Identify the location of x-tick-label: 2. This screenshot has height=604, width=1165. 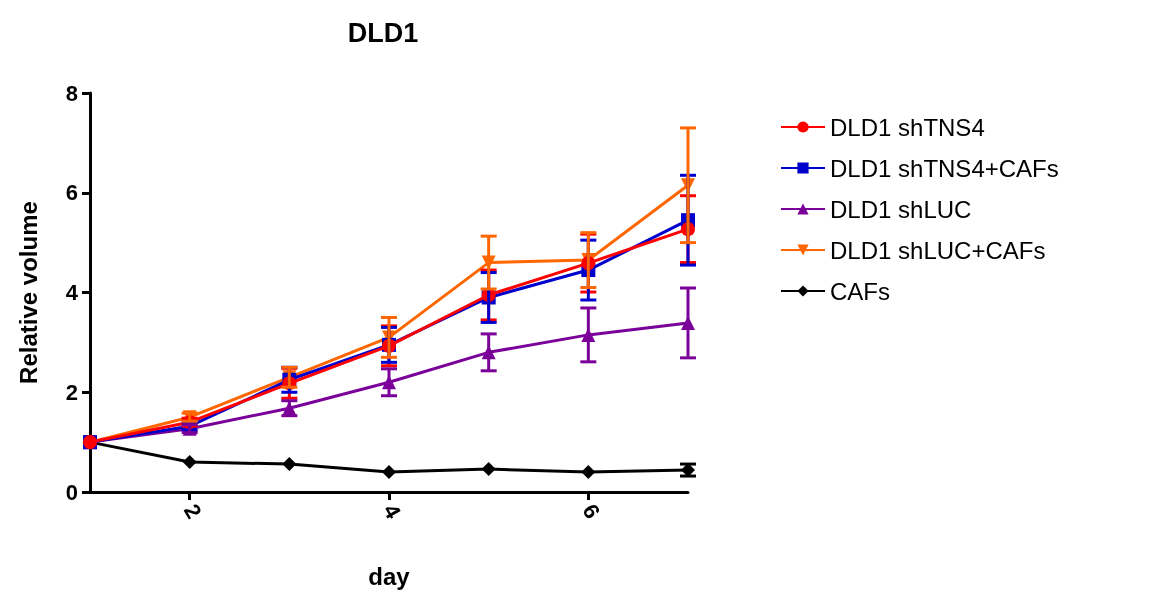
(192, 511).